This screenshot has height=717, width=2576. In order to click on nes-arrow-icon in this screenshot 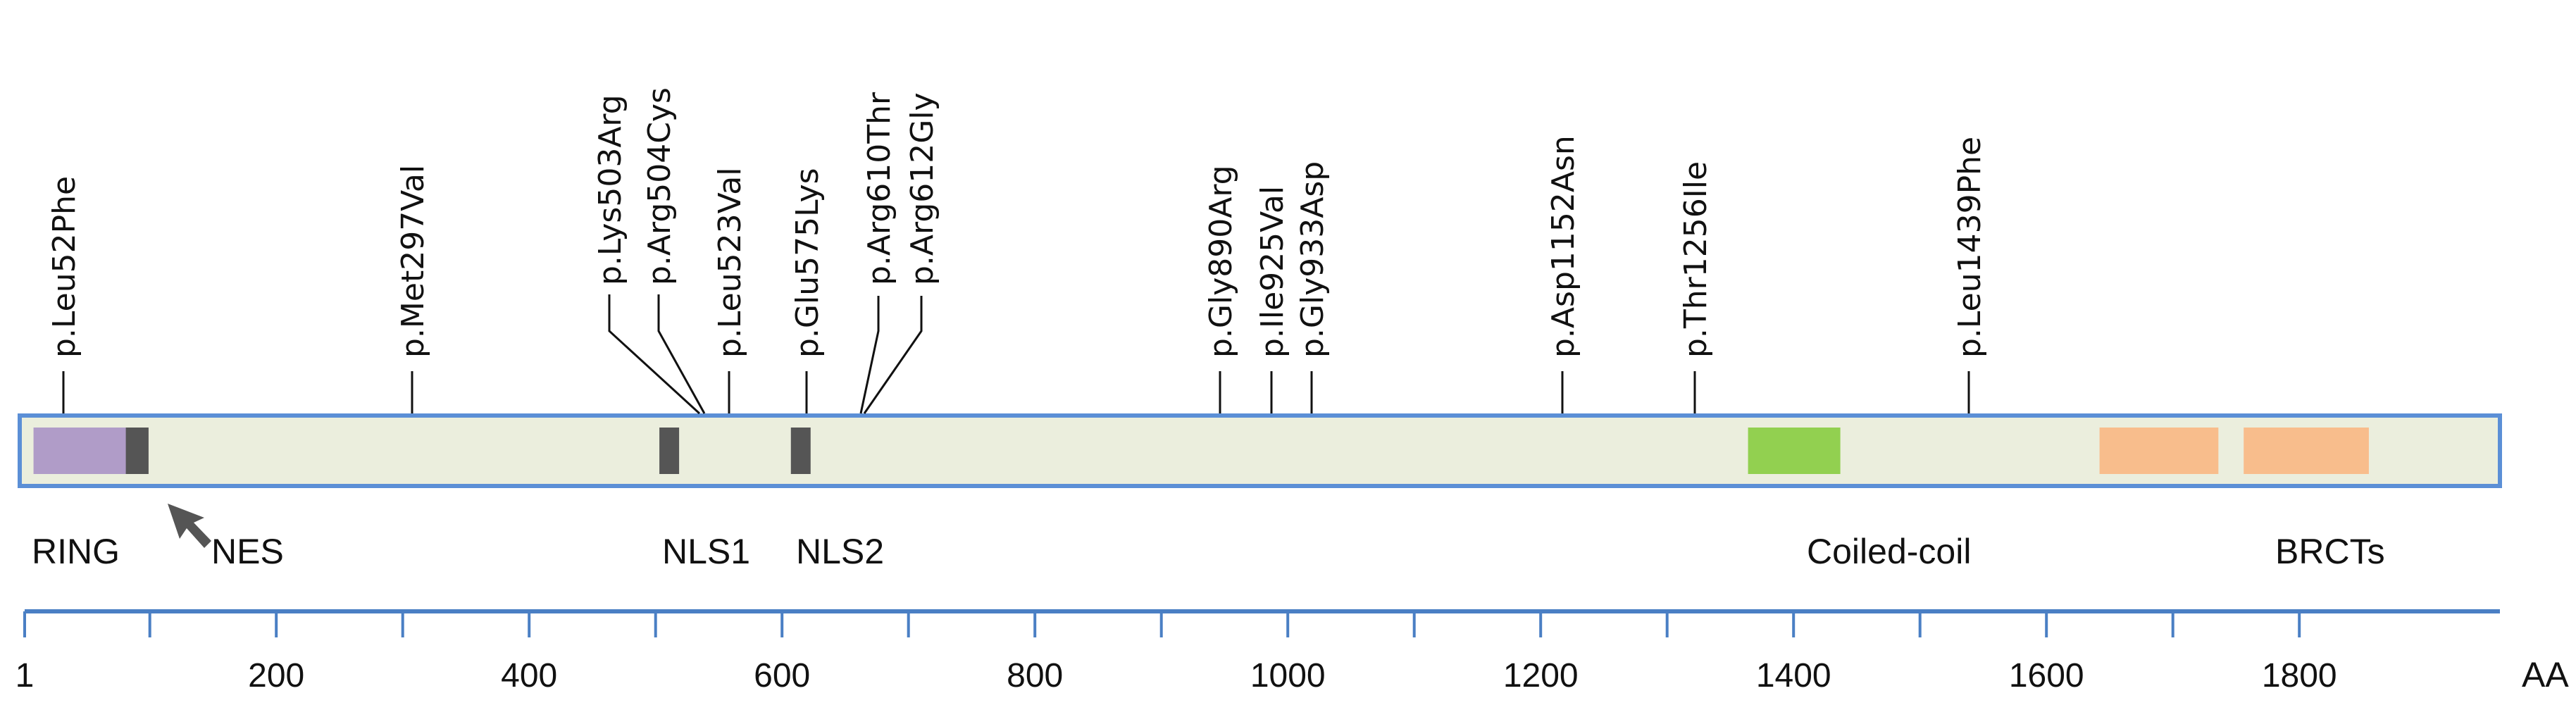, I will do `click(189, 526)`.